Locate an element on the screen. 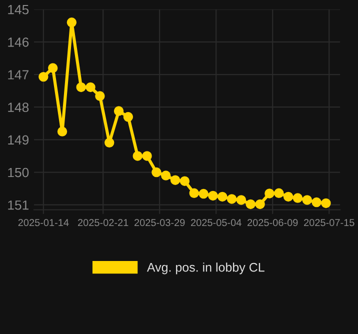 Image resolution: width=358 pixels, height=334 pixels. y-tick-label: 145 is located at coordinates (18, 9).